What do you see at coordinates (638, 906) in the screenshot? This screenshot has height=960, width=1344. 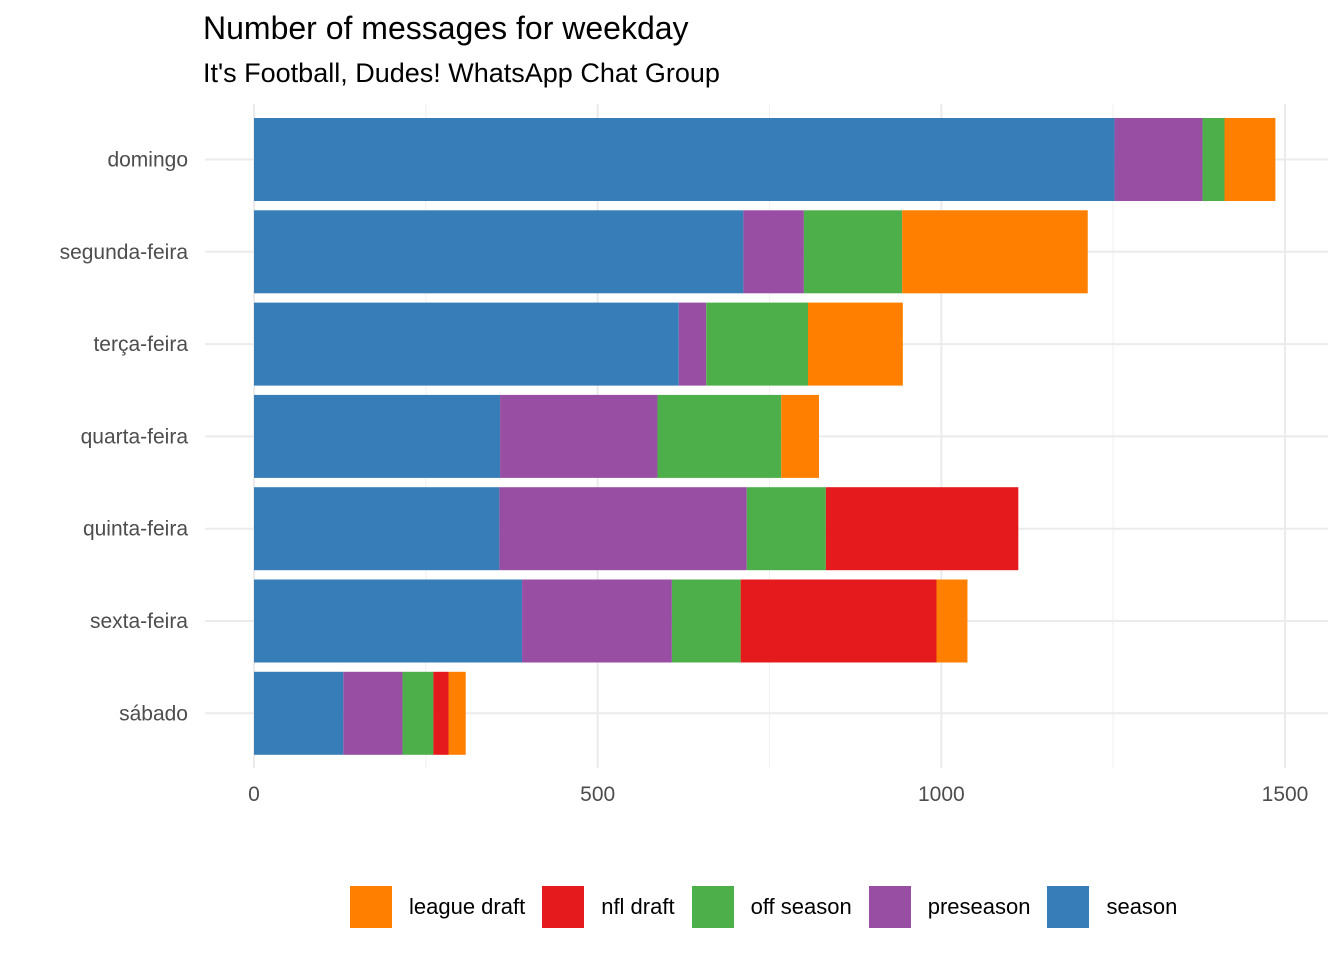 I see `legend-label: nfl draft` at bounding box center [638, 906].